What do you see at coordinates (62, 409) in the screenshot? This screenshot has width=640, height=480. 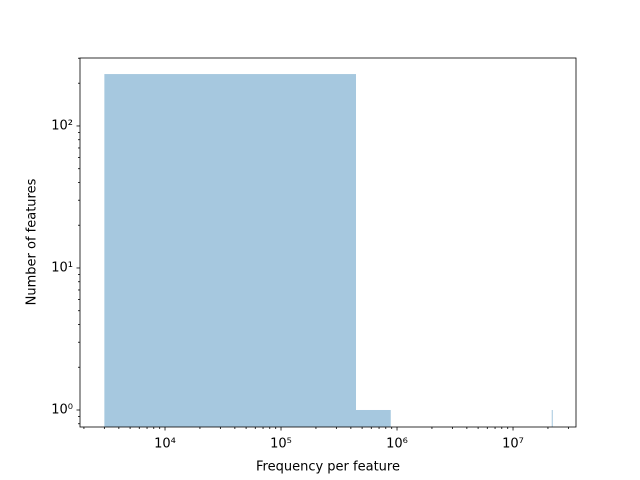 I see `y-tick-label: 10⁰` at bounding box center [62, 409].